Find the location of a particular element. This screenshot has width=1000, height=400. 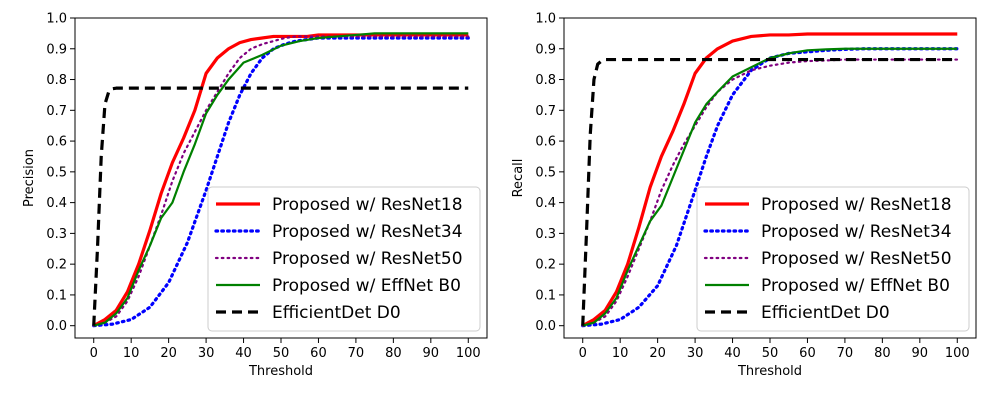

y-axis-label: Precision is located at coordinates (29, 178).